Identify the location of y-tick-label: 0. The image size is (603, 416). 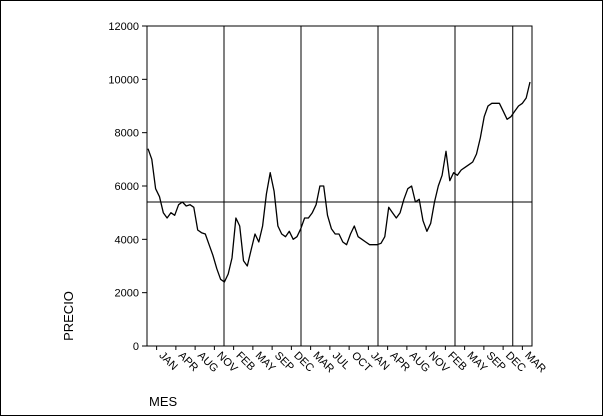
(136, 347).